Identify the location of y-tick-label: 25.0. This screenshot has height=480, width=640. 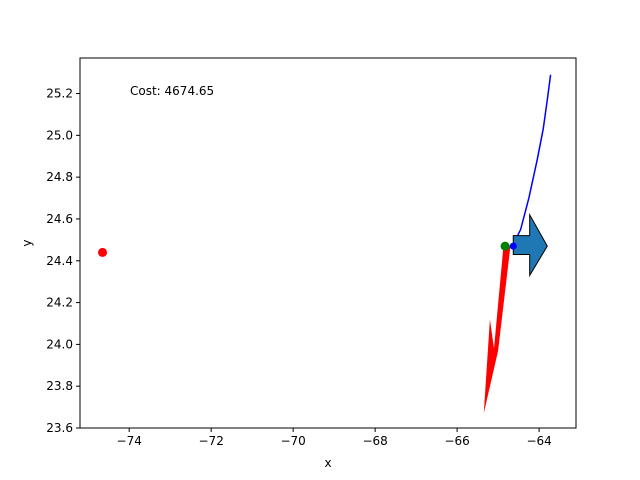
(59, 135).